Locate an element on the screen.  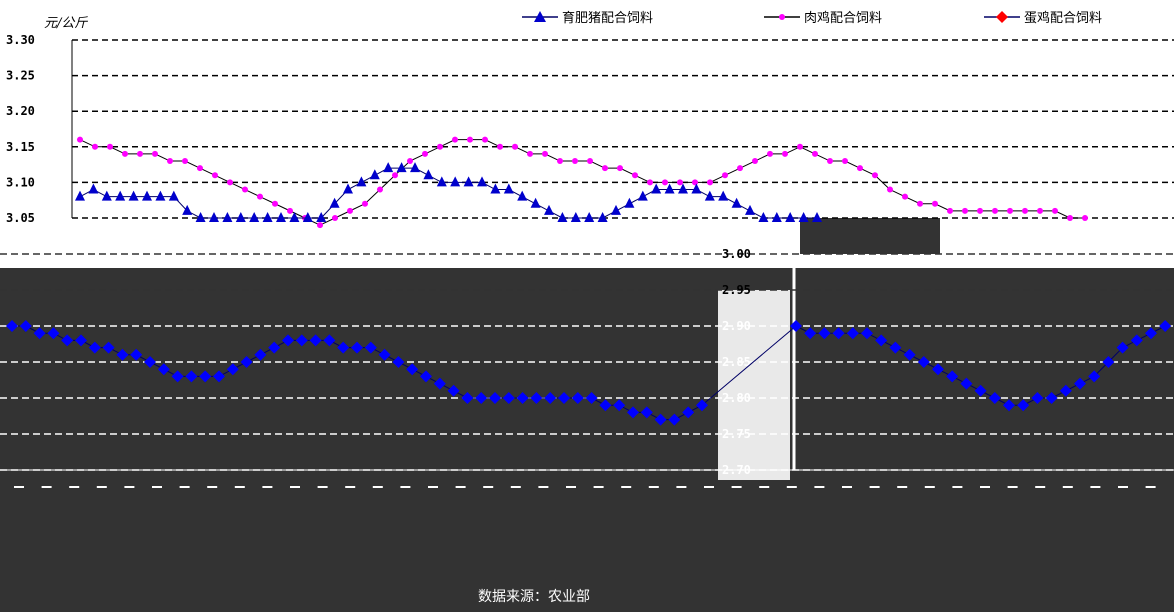
mid-strip-left is located at coordinates (395, 243).